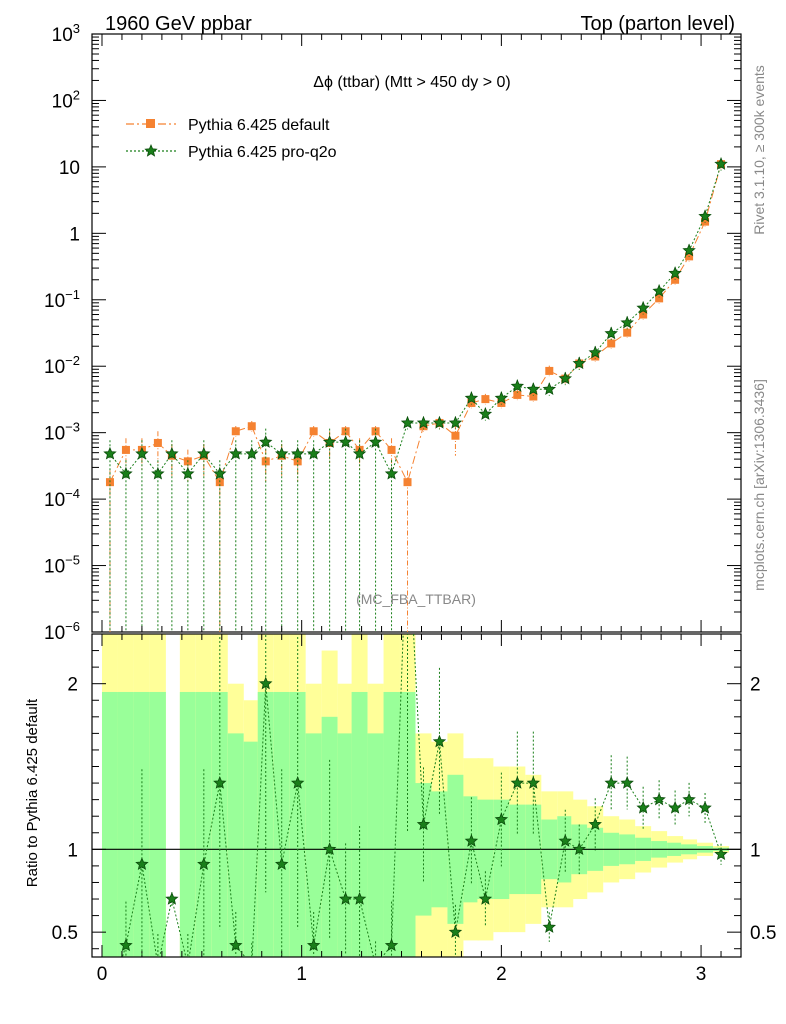  I want to click on watermark: (MC_FBA_TTBAR), so click(416, 599).